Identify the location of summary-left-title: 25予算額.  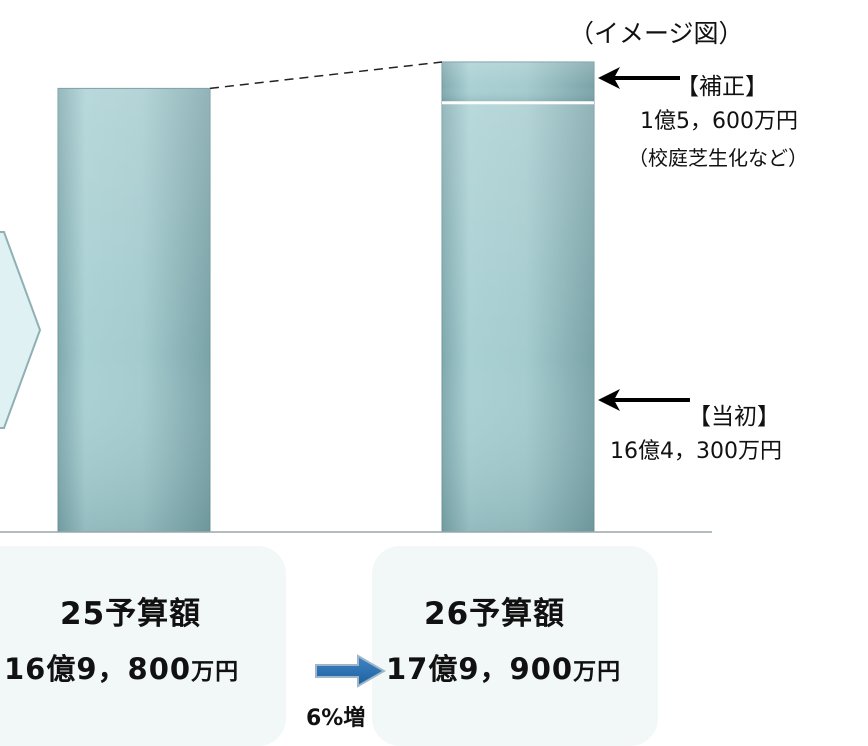
(131, 614).